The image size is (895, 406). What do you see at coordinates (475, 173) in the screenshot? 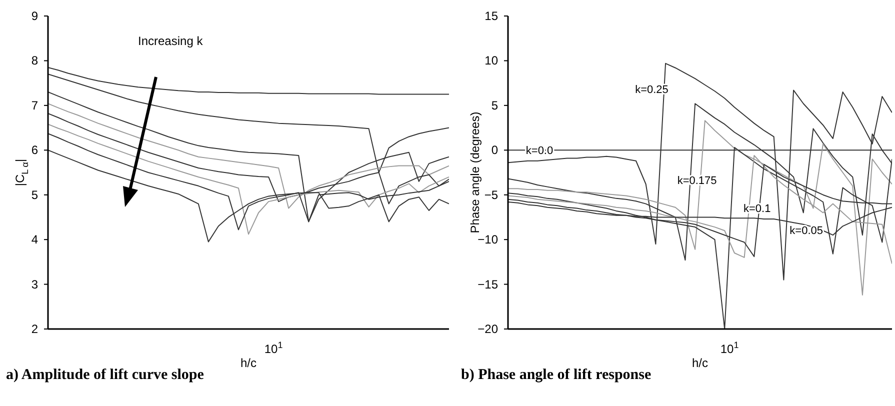
I see `y-axis-title: Phase angle (degrees)` at bounding box center [475, 173].